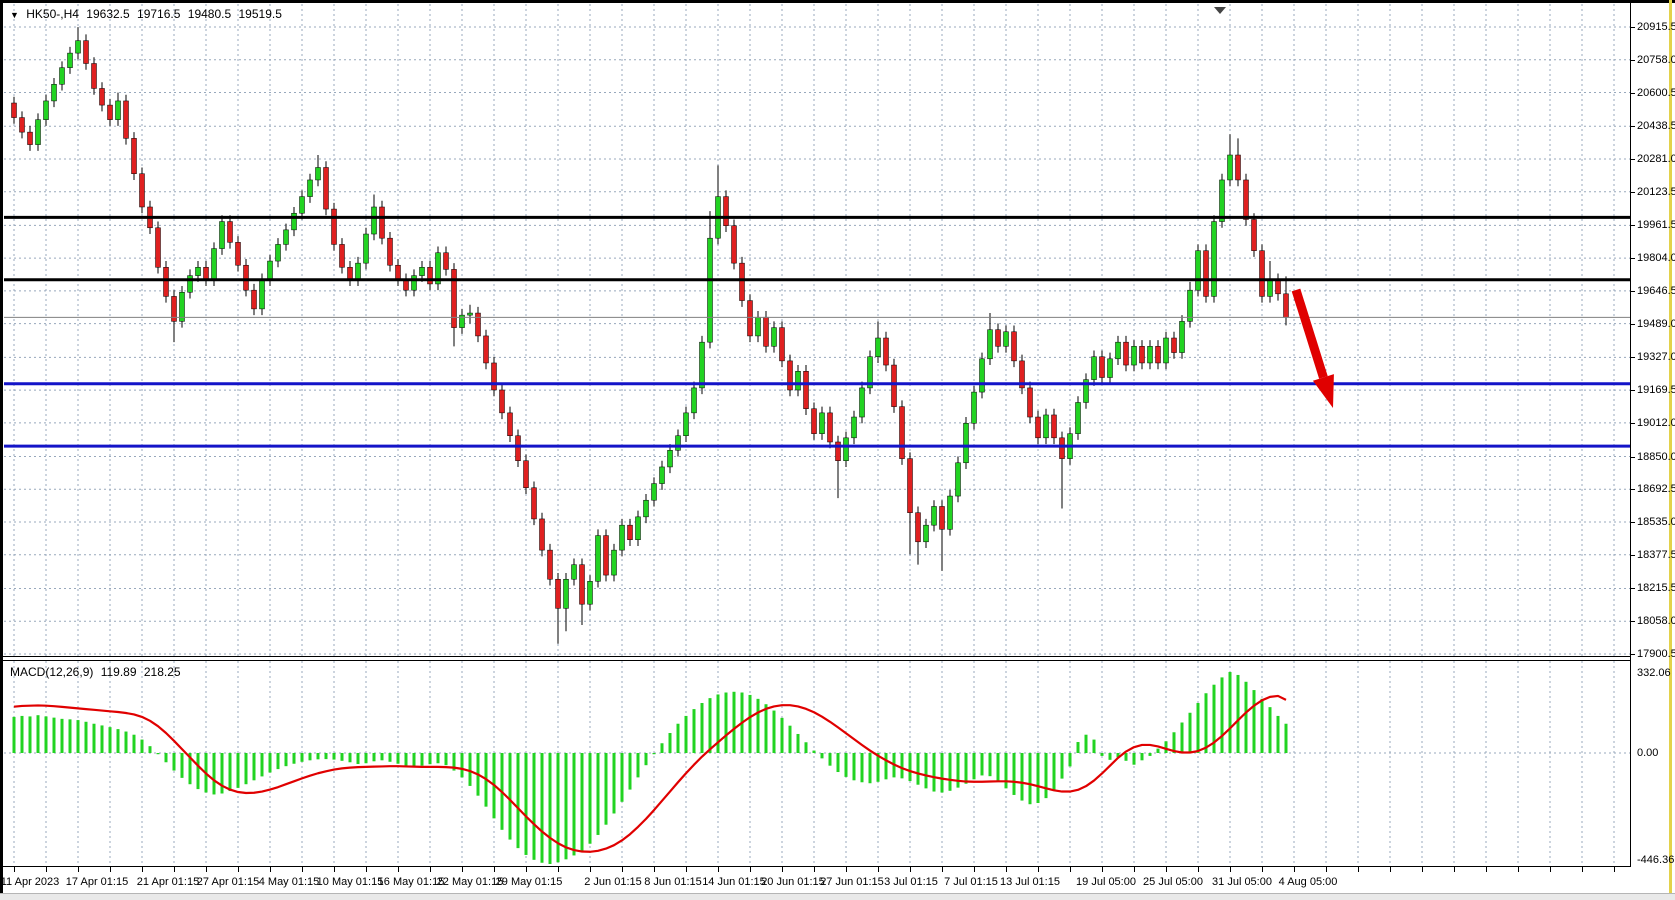 This screenshot has height=900, width=1675. Describe the element at coordinates (1670, 446) in the screenshot. I see `window-right-edge-strip` at that location.